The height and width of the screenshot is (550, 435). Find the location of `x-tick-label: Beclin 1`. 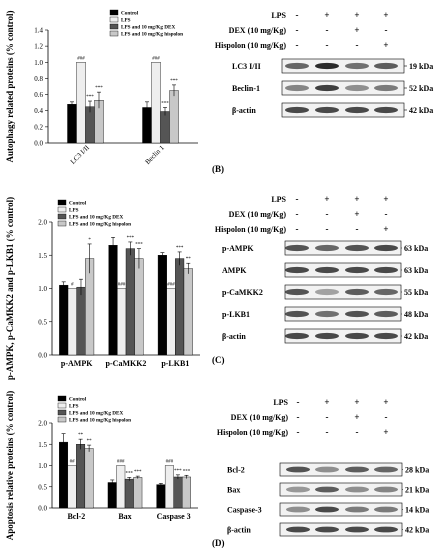

x-tick-label: Beclin 1 is located at coordinates (155, 154).